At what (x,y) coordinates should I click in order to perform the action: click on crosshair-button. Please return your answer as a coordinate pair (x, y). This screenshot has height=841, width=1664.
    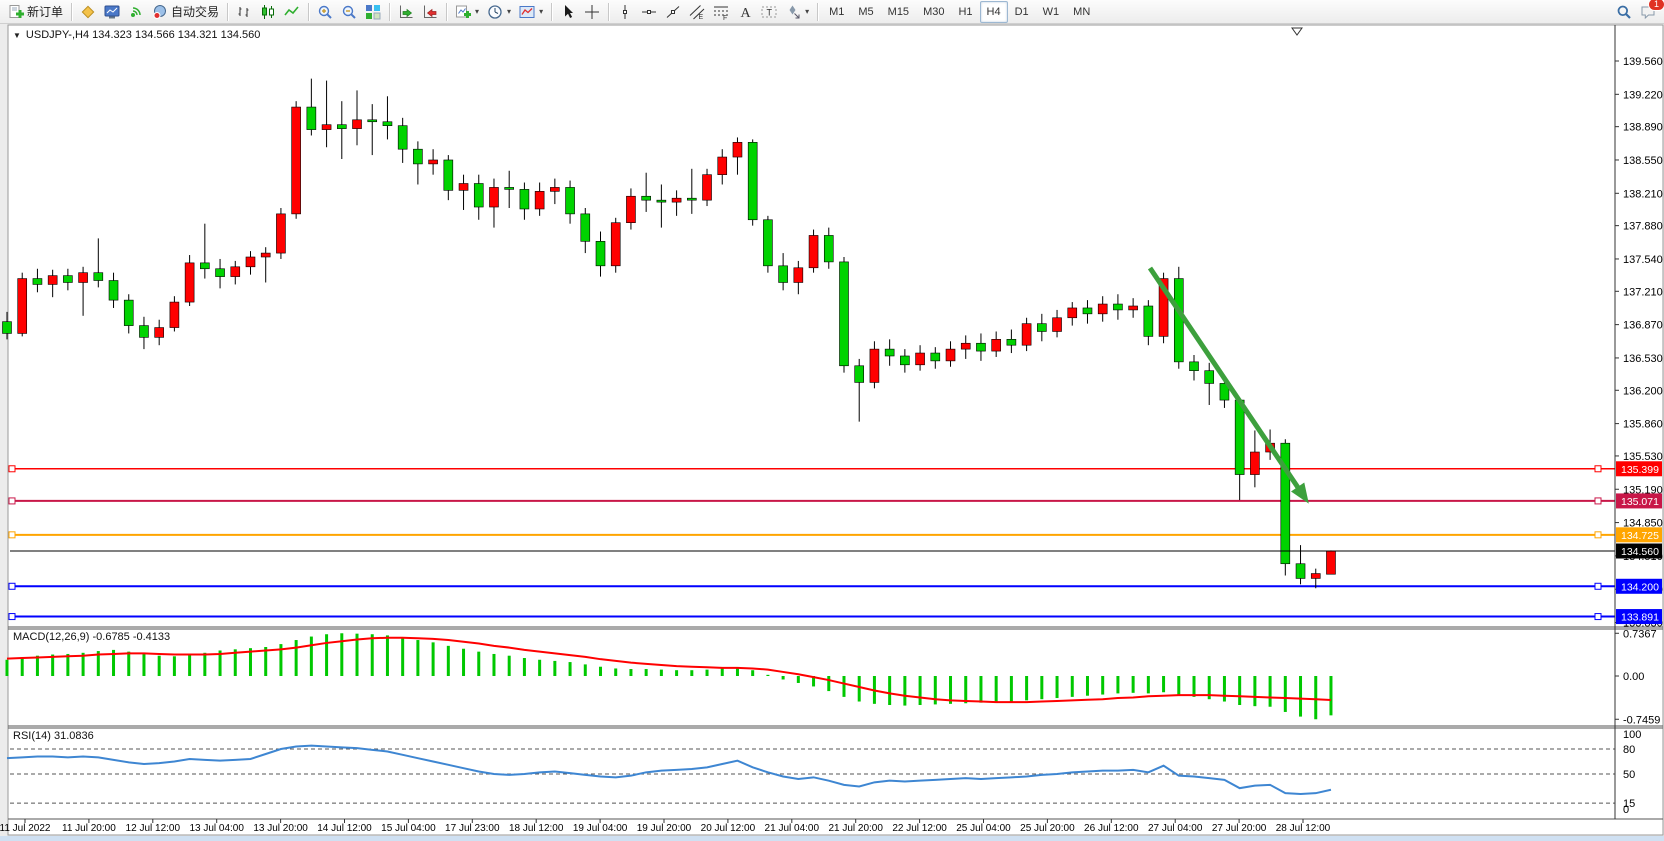
    Looking at the image, I should click on (592, 12).